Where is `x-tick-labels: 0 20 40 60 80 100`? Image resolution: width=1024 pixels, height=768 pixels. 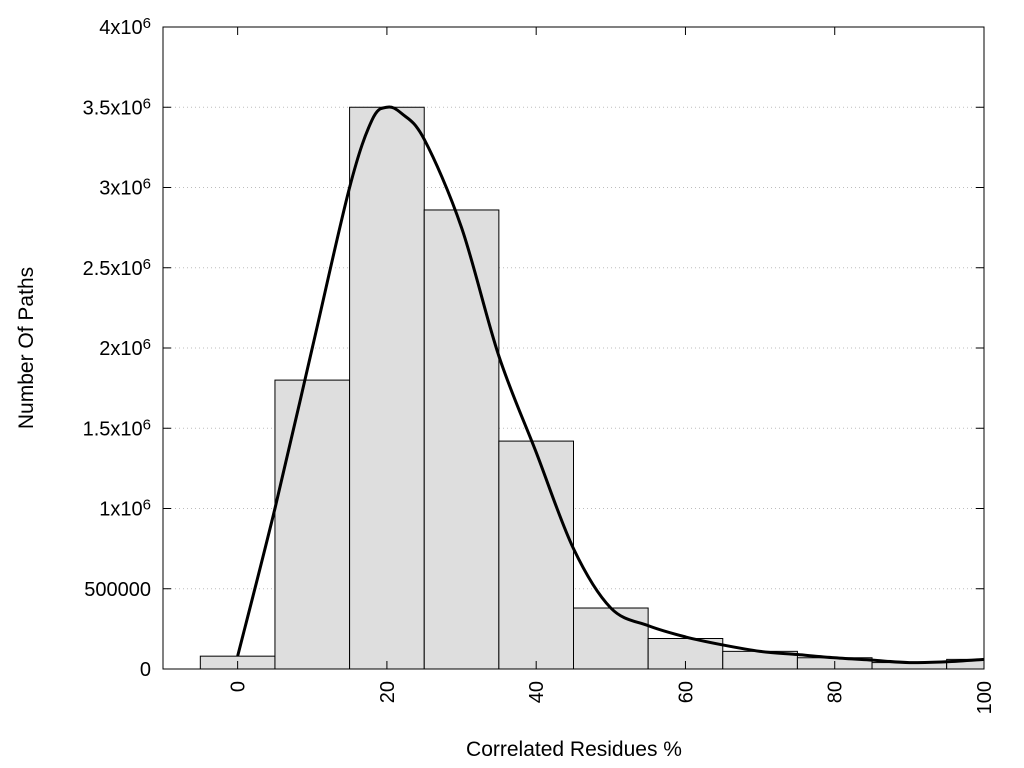 x-tick-labels: 0 20 40 60 80 100 is located at coordinates (612, 697).